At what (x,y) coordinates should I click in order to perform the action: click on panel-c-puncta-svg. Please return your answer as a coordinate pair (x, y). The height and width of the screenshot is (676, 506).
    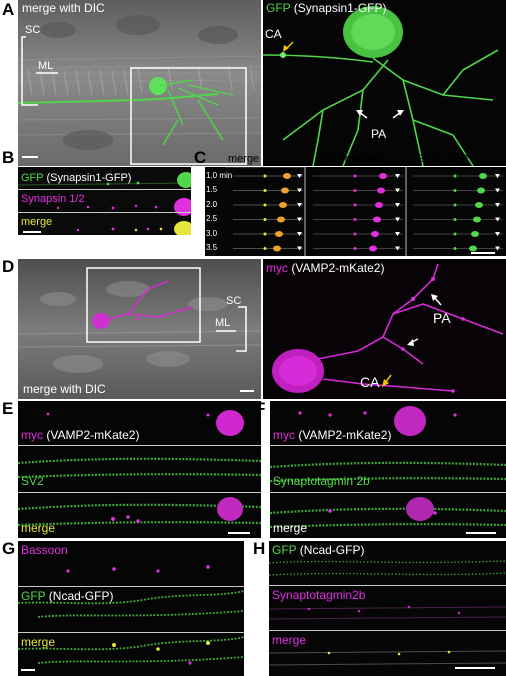
    Looking at the image, I should click on (368, 212).